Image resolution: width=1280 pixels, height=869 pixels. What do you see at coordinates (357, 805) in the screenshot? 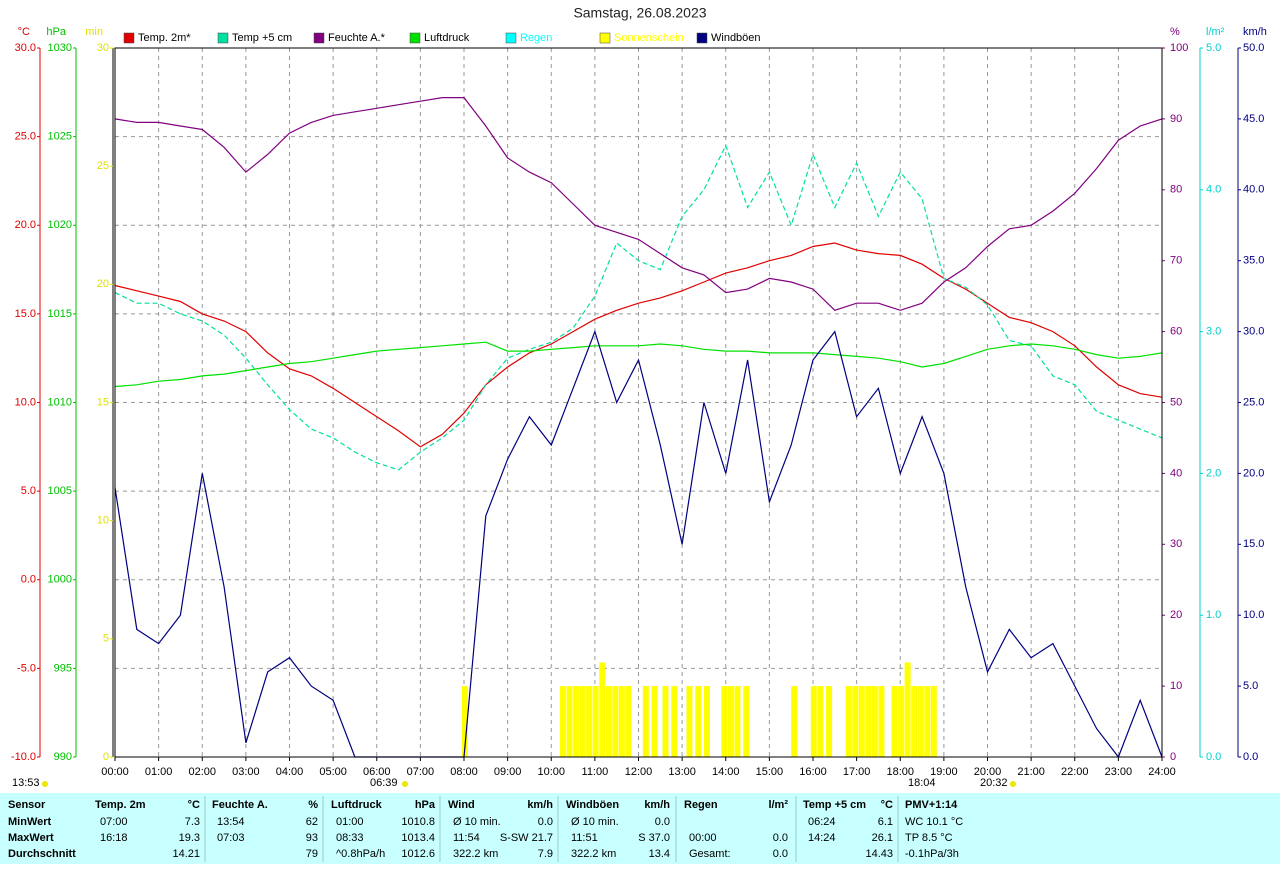
I see `footer-header: Luftdruck` at bounding box center [357, 805].